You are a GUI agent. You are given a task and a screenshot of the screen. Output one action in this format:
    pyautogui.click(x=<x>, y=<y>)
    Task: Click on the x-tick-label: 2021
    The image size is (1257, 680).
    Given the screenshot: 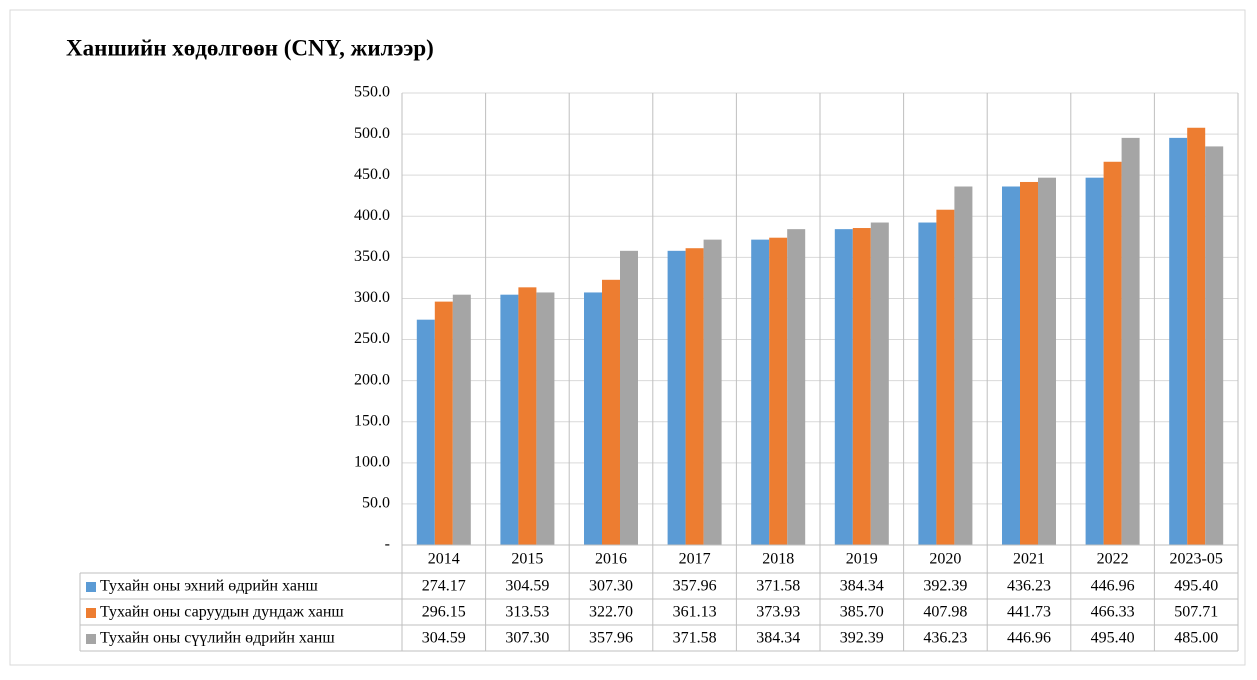 What is the action you would take?
    pyautogui.click(x=1029, y=559)
    